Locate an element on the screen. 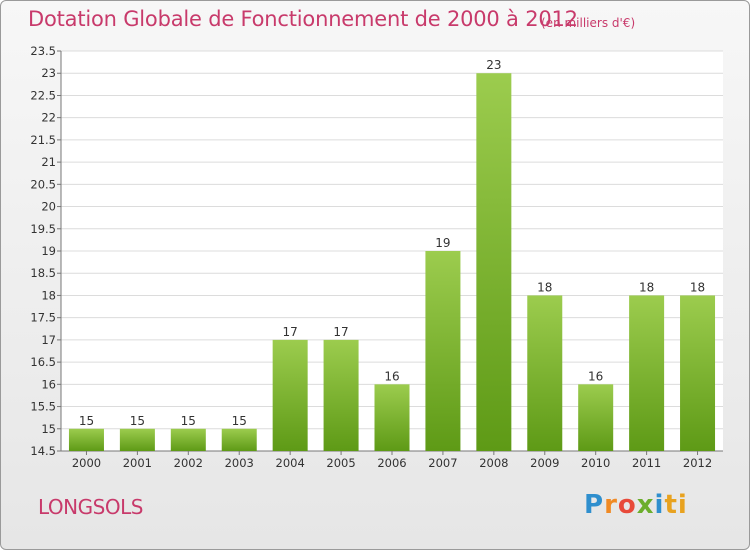 This screenshot has width=750, height=550. logo-letter: r is located at coordinates (611, 505).